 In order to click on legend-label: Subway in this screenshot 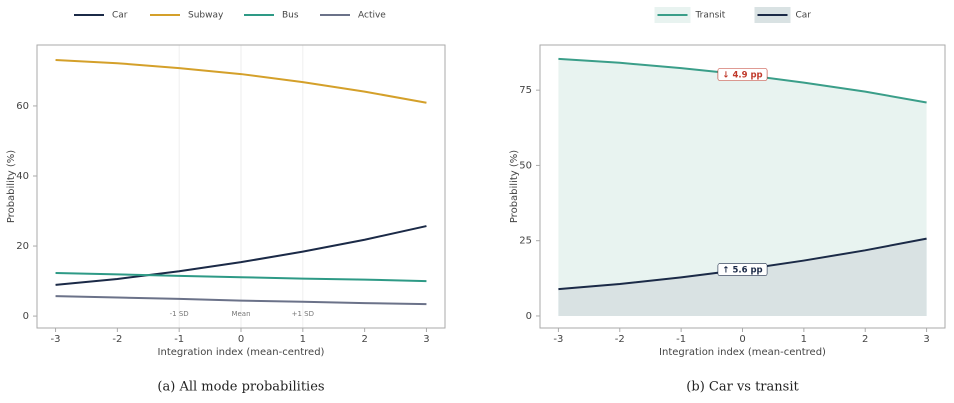, I will do `click(206, 16)`.